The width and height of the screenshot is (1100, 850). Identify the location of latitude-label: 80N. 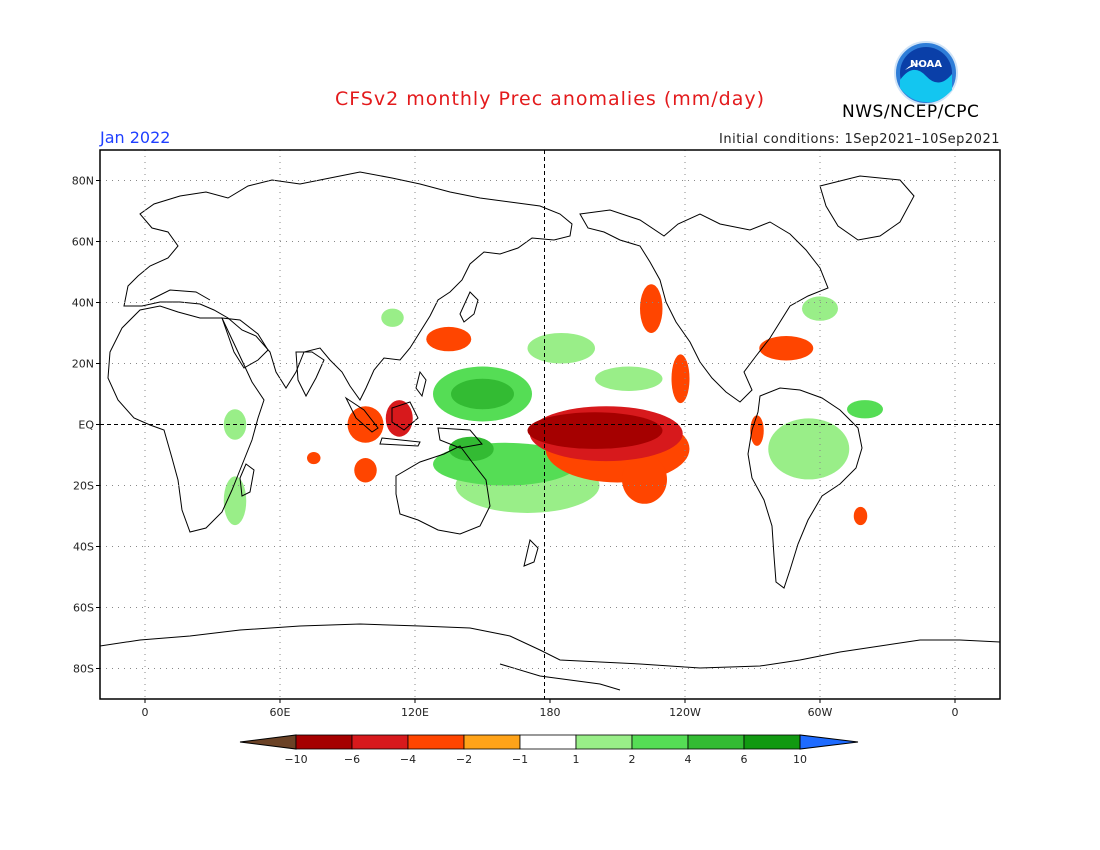
(83, 181).